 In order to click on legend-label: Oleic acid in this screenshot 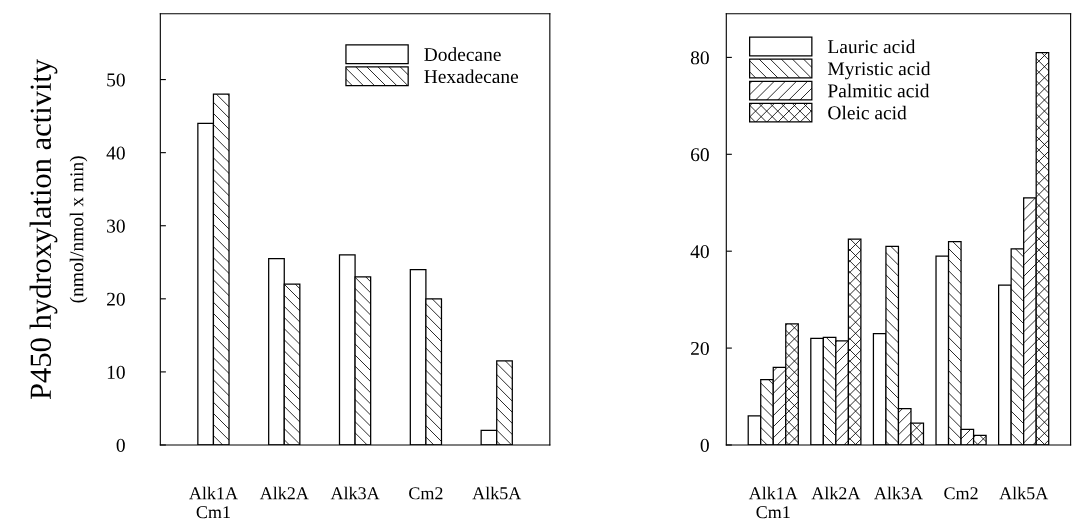, I will do `click(867, 112)`.